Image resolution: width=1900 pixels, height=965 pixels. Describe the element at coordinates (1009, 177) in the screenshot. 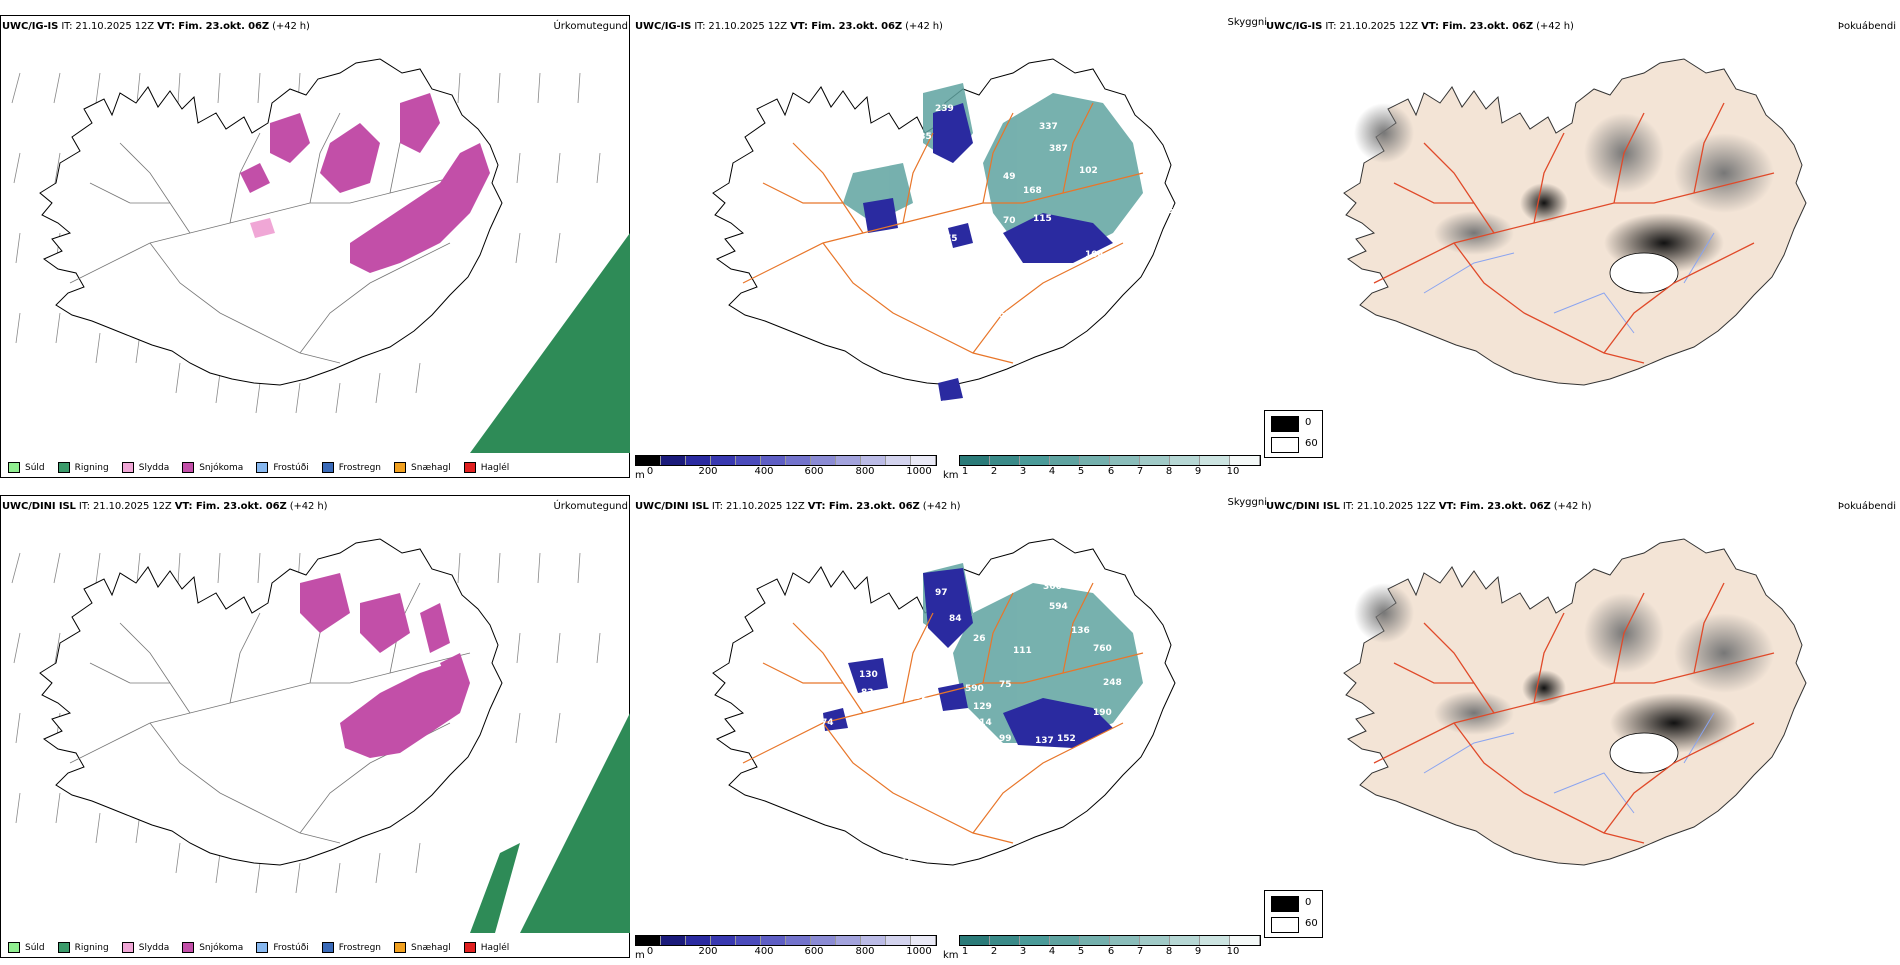

I see `vis-label: 49` at that location.